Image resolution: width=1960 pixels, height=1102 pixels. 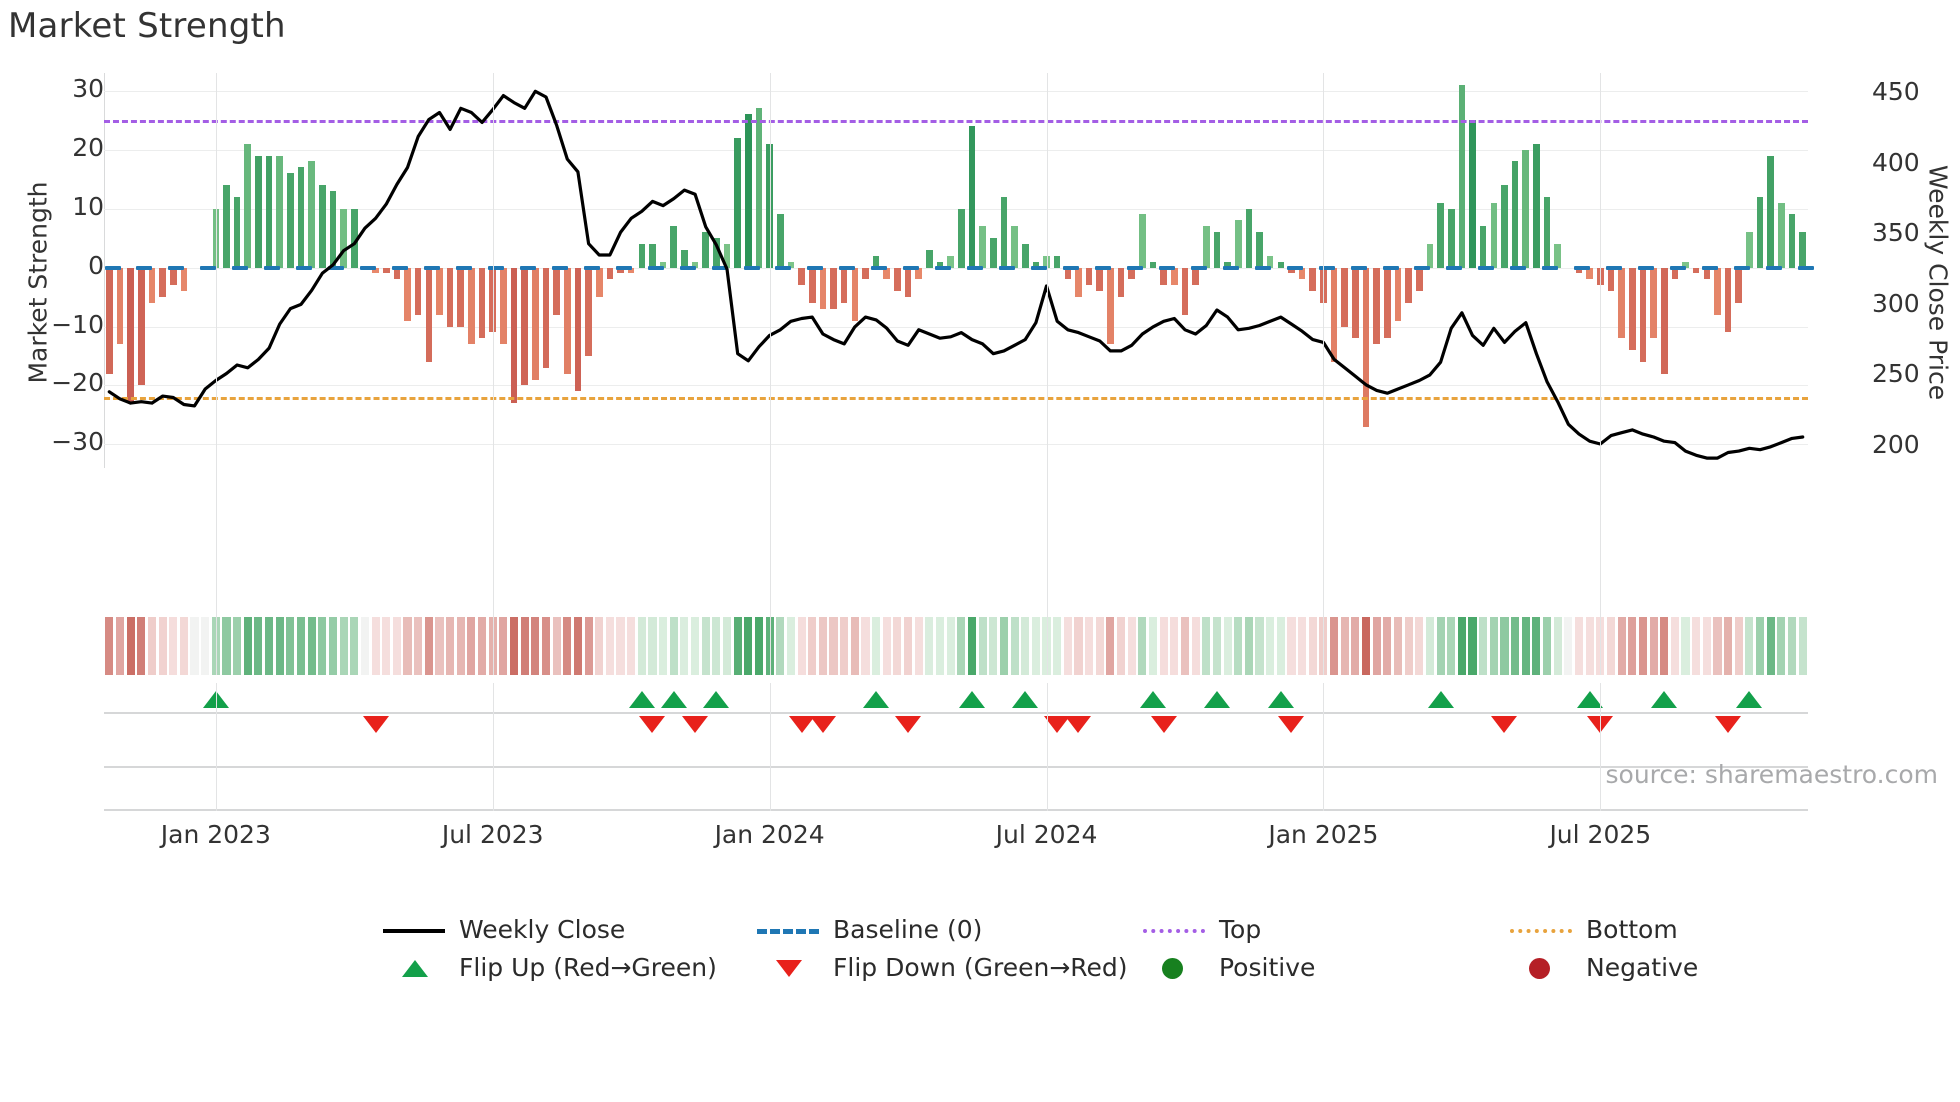 I want to click on legend-item: Flip Down (Green→Red), so click(x=942, y=967).